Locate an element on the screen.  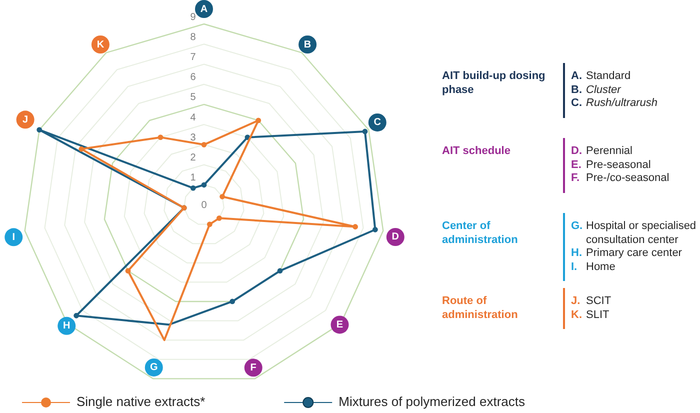
text: Route of administration is located at coordinates (480, 308).